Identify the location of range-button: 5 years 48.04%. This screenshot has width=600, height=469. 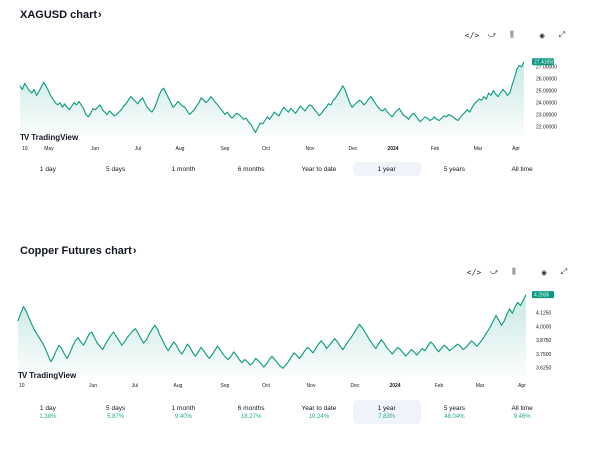
(455, 412).